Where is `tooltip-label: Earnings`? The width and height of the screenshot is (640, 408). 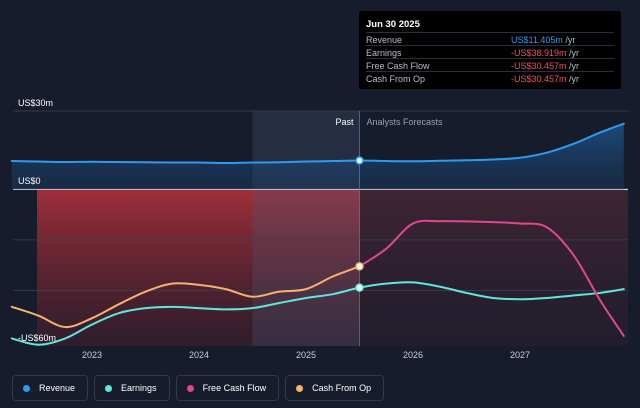 tooltip-label: Earnings is located at coordinates (384, 53).